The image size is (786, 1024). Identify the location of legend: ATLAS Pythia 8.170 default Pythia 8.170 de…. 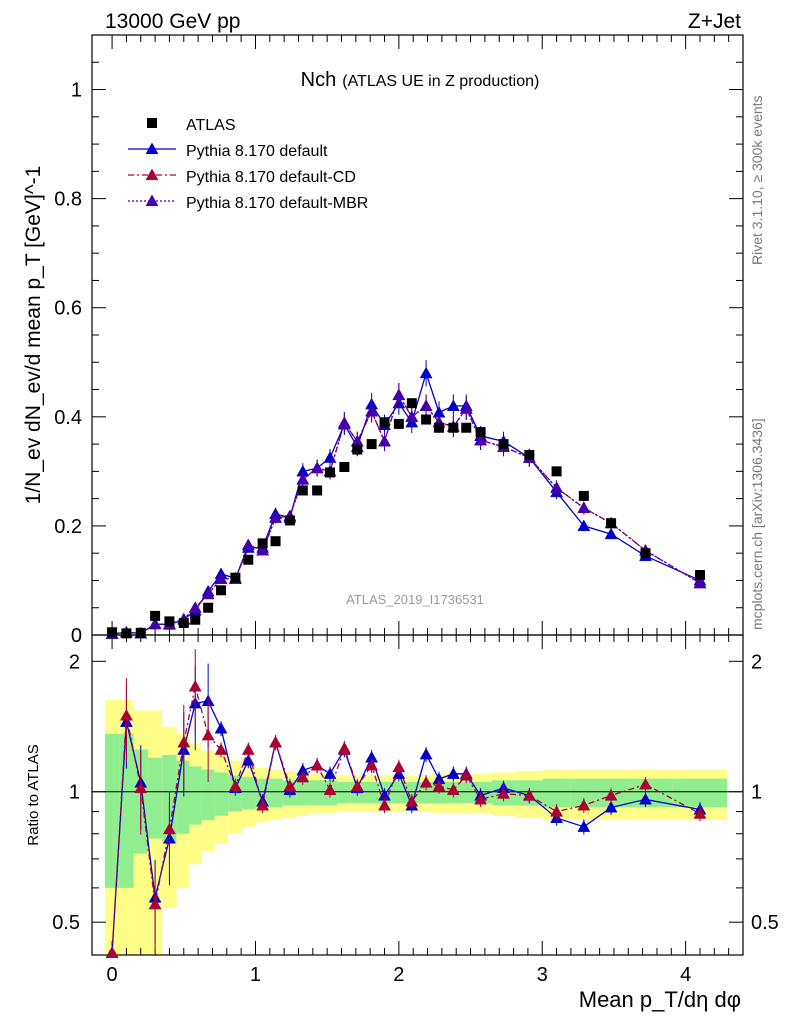
(248, 164).